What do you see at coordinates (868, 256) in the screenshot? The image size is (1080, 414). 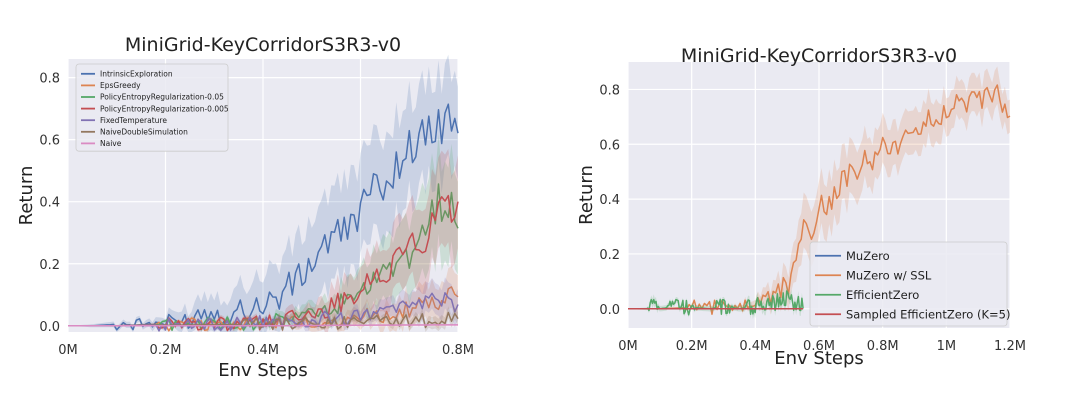 I see `legend-entry: MuZero` at bounding box center [868, 256].